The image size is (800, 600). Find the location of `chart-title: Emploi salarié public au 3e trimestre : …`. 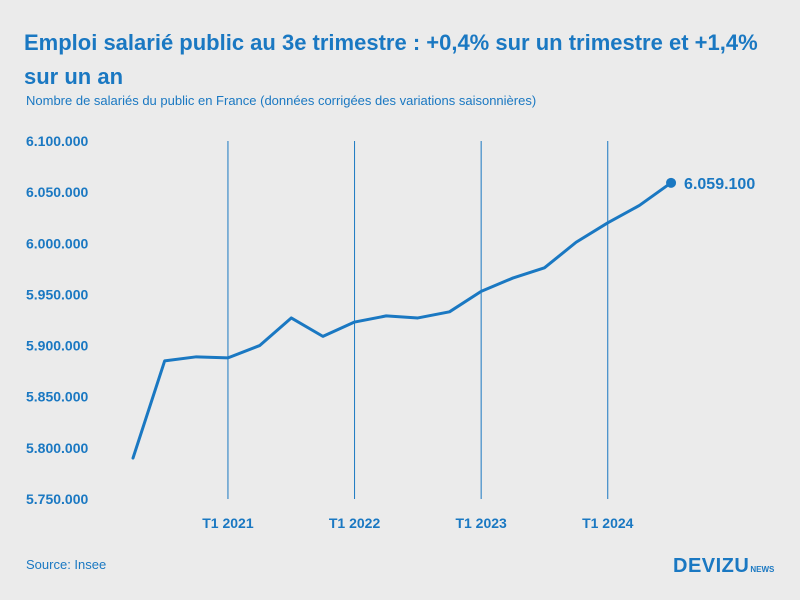

chart-title: Emploi salarié public au 3e trimestre : … is located at coordinates (391, 59).